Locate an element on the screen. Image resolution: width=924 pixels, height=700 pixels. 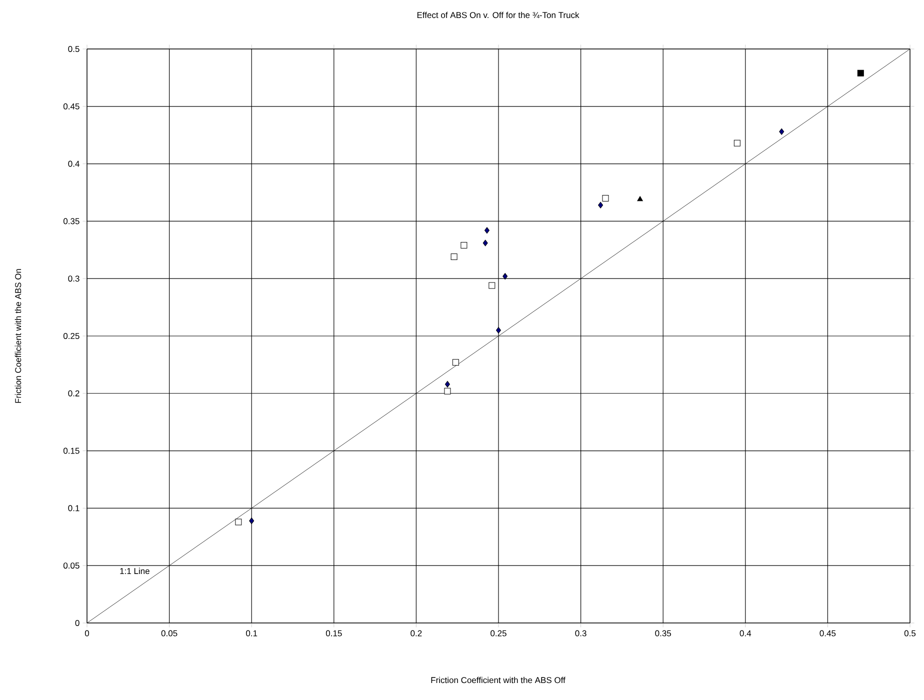
x-tick-label: 0.35 is located at coordinates (663, 633).